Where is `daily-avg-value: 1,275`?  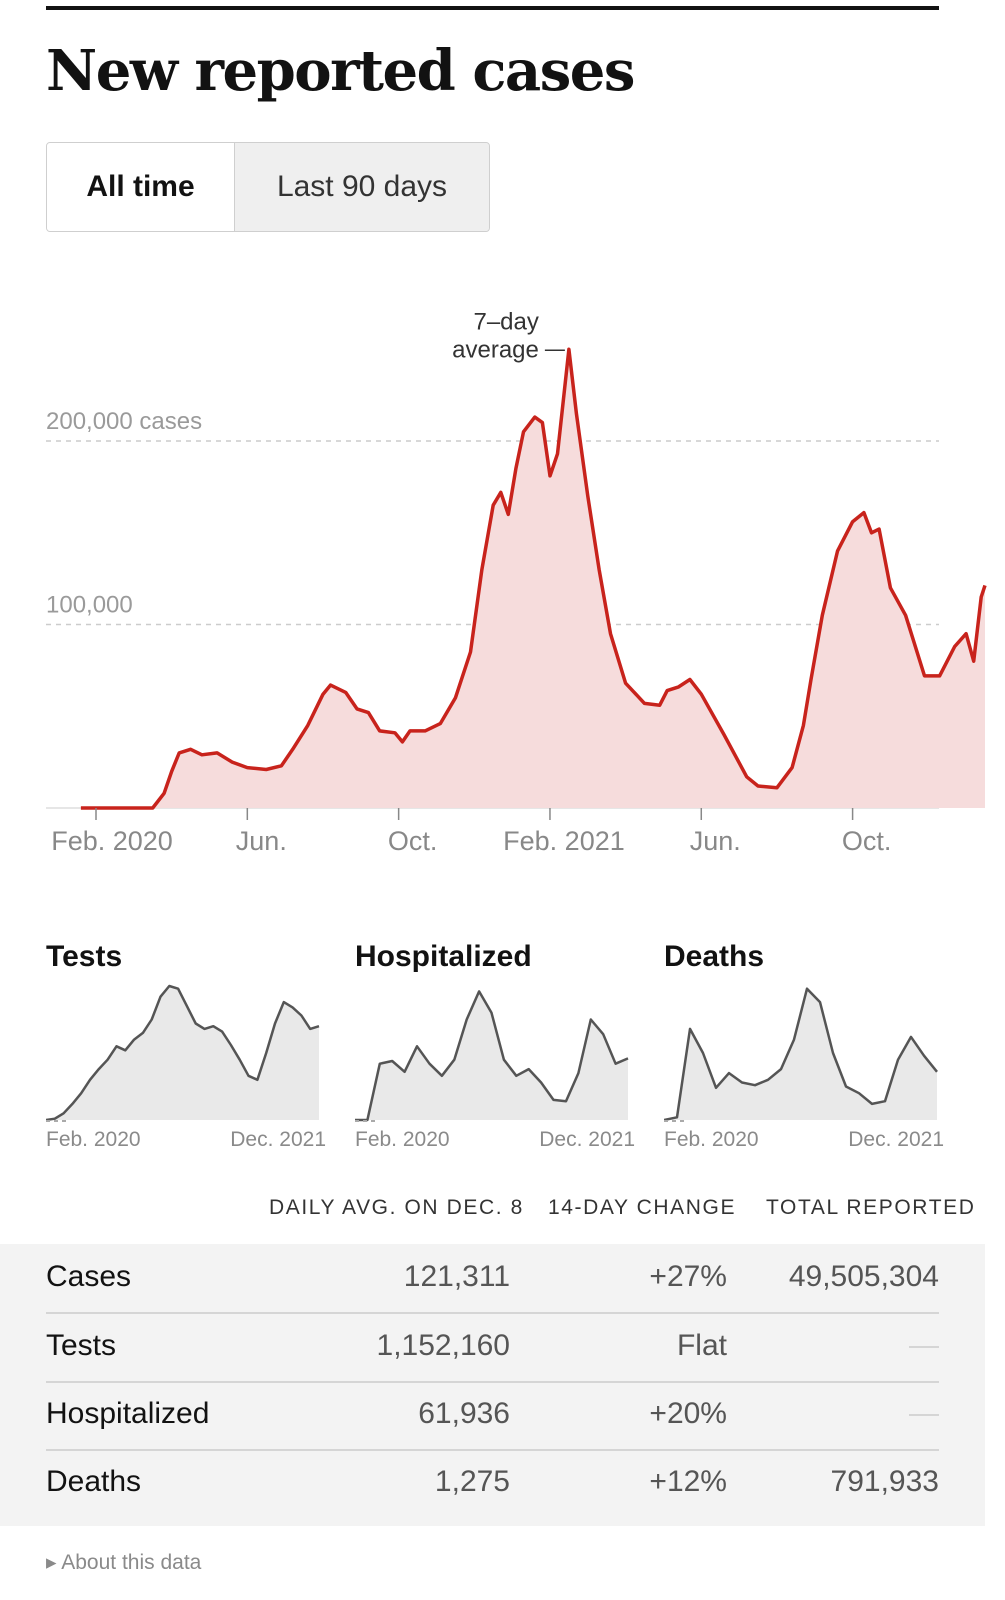
daily-avg-value: 1,275 is located at coordinates (472, 1481).